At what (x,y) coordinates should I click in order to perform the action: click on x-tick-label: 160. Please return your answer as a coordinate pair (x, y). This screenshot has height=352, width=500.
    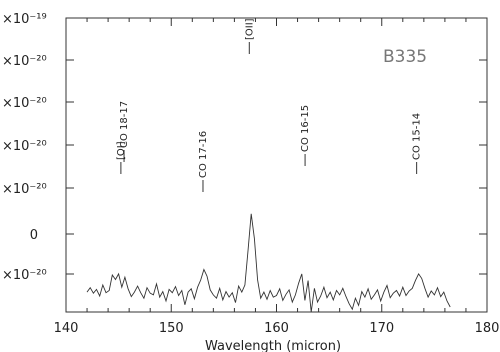
    Looking at the image, I should click on (276, 328).